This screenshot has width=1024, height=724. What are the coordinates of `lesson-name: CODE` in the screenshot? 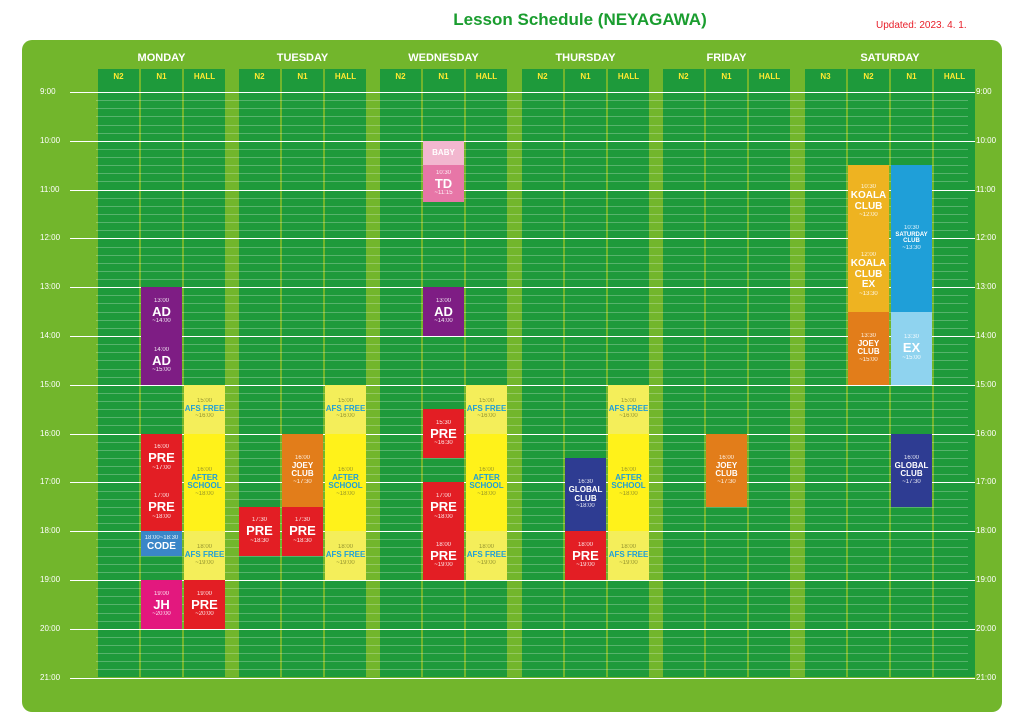 It's located at (161, 546).